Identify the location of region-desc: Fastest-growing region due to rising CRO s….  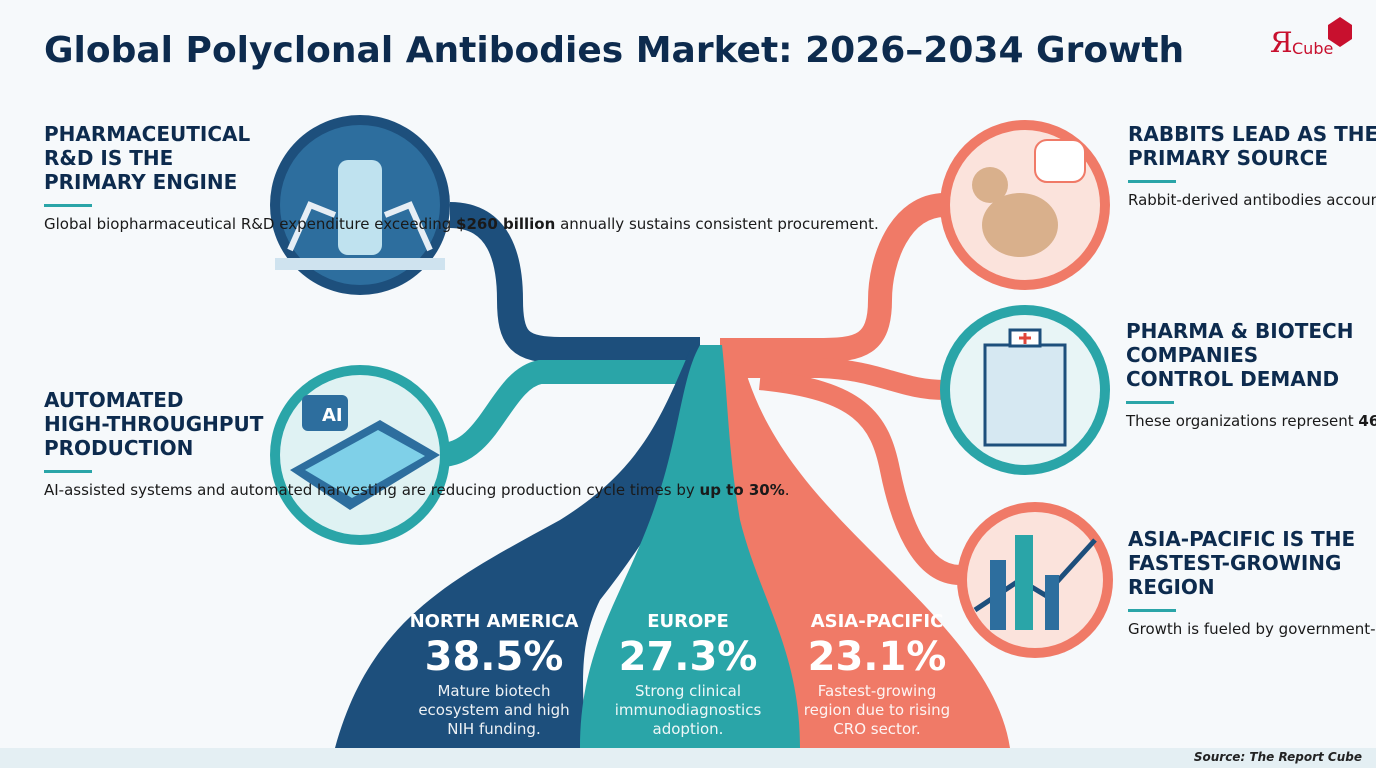
(877, 710).